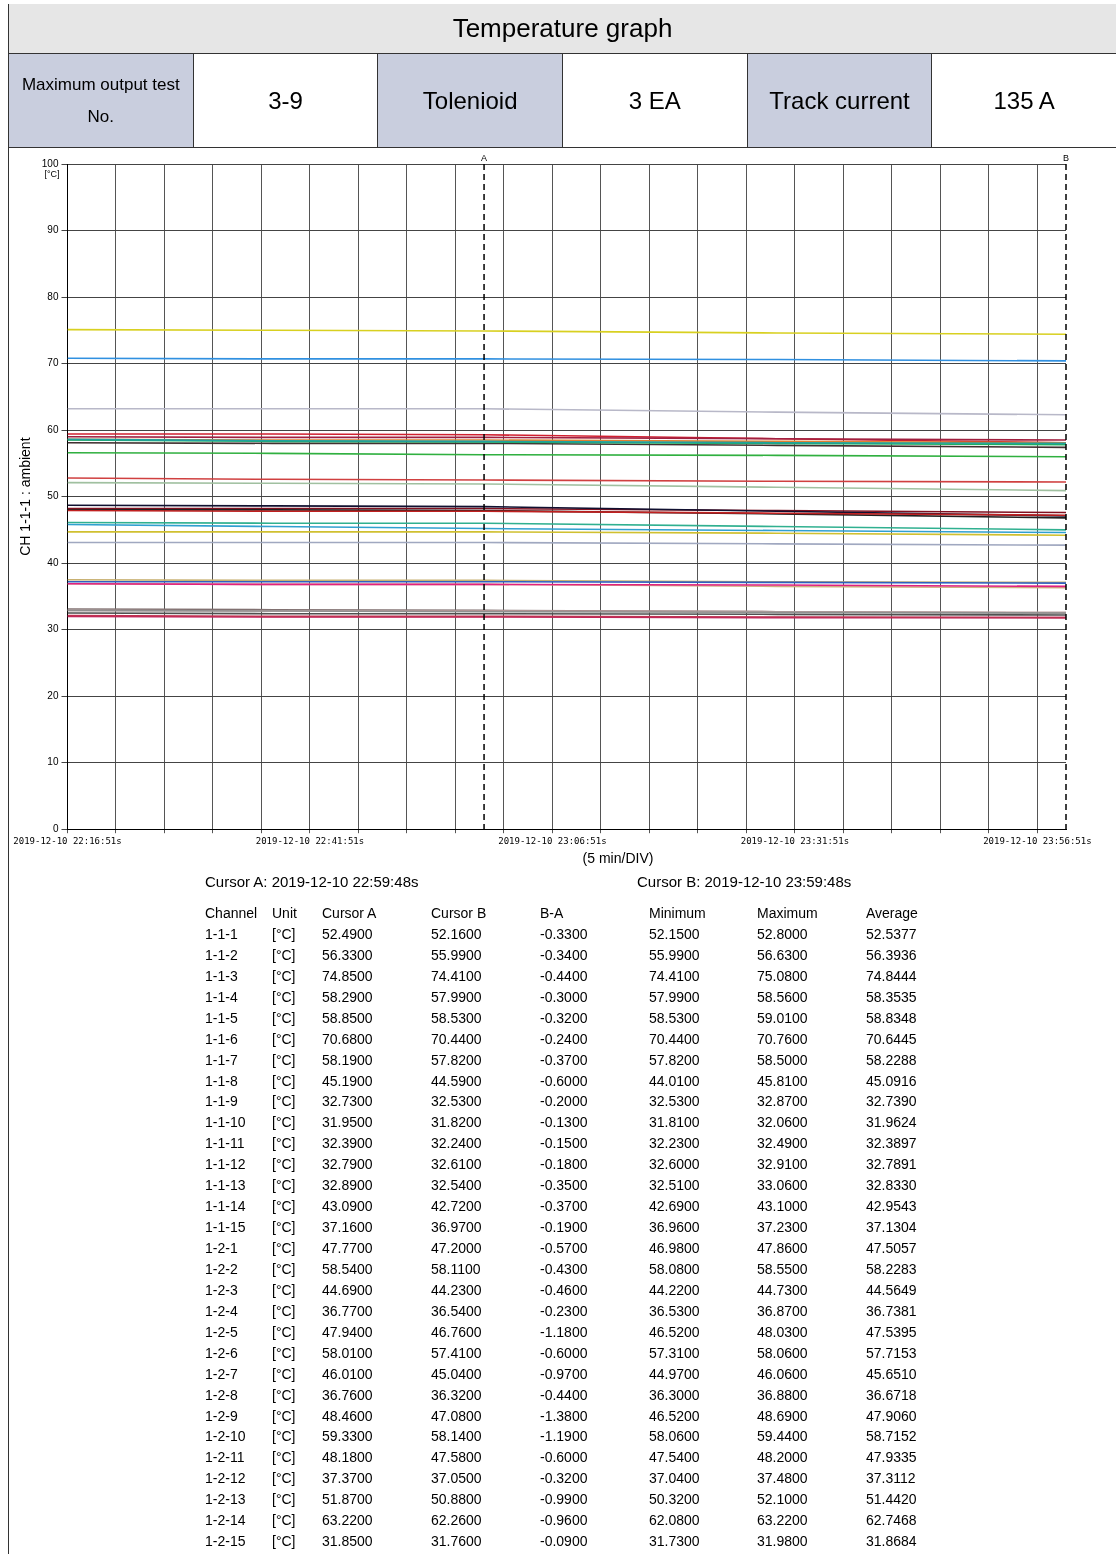 The width and height of the screenshot is (1116, 1554). What do you see at coordinates (561, 1206) in the screenshot?
I see `text: 1-1-14 [°C] 43.0900 42.7200 -0.3700 42.6900 43.1000 42.9543` at bounding box center [561, 1206].